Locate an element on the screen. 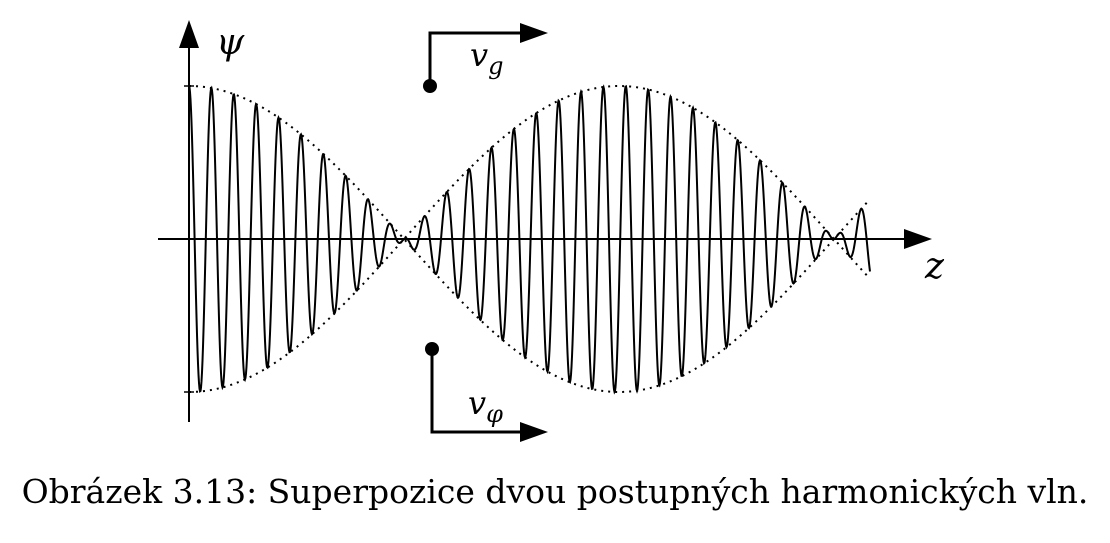 The image size is (1110, 543). phase-velocity-arrow is located at coordinates (480, 391).